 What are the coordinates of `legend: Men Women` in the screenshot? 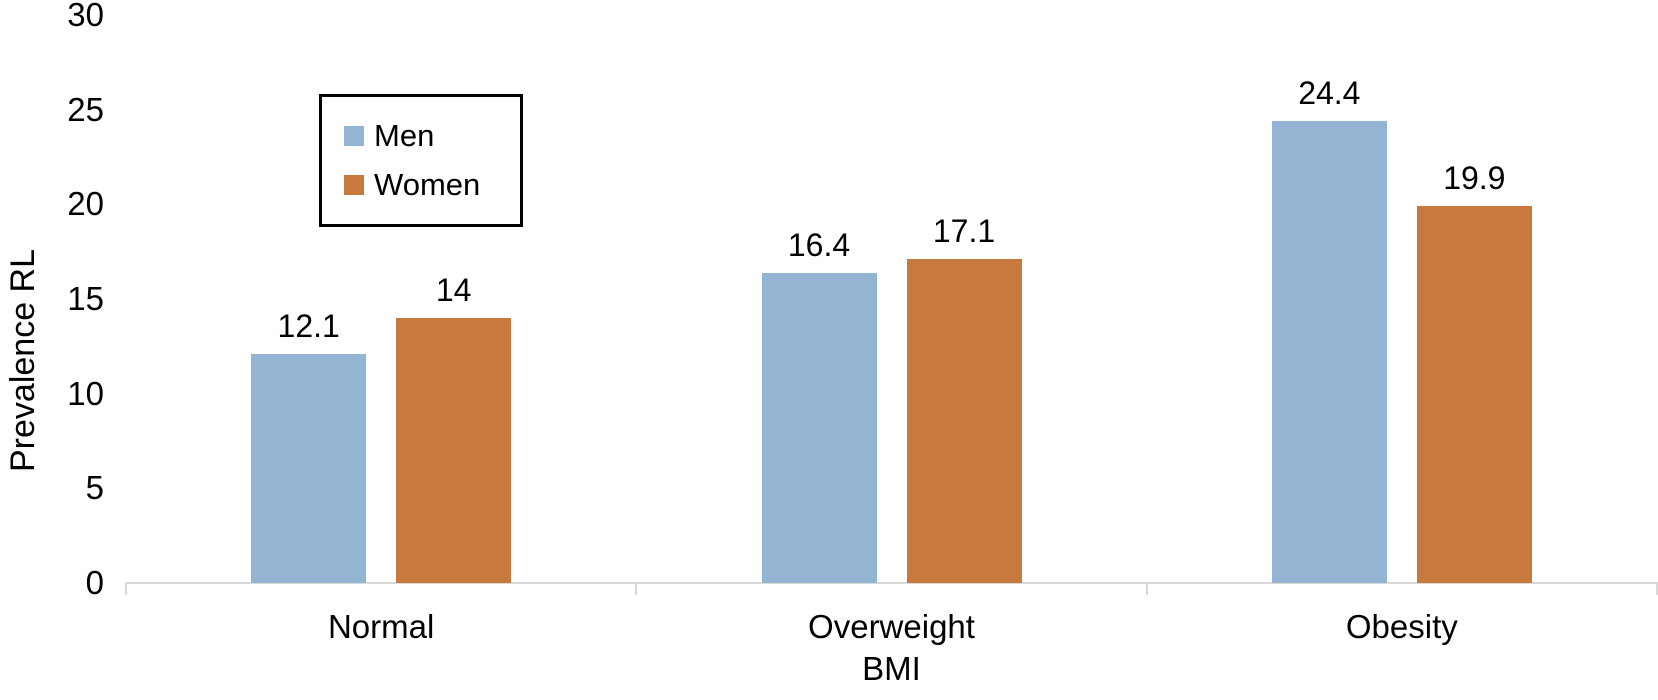 It's located at (421, 160).